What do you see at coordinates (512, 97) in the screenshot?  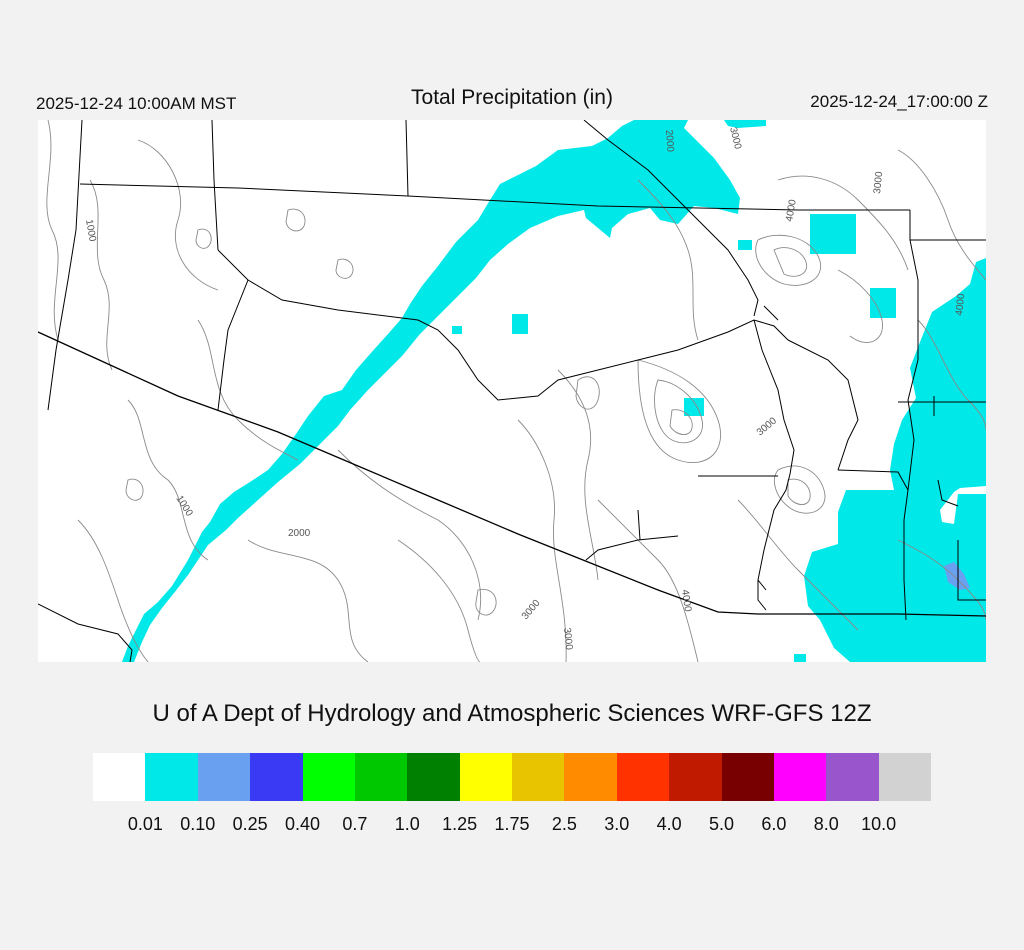 I see `map-title: Total Precipitation (in)` at bounding box center [512, 97].